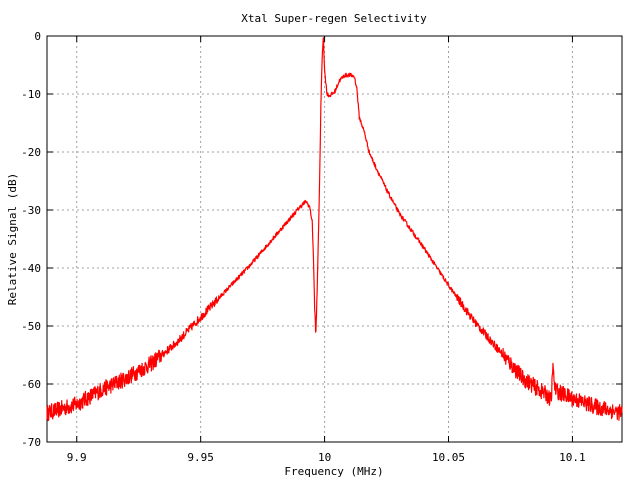 Image resolution: width=640 pixels, height=480 pixels. What do you see at coordinates (31, 442) in the screenshot?
I see `y-tick-label: -70` at bounding box center [31, 442].